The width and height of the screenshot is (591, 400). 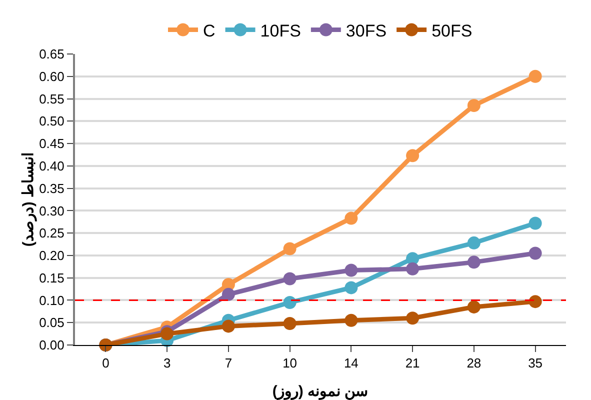 I want to click on y-tick-label: 0.50, so click(x=51, y=121).